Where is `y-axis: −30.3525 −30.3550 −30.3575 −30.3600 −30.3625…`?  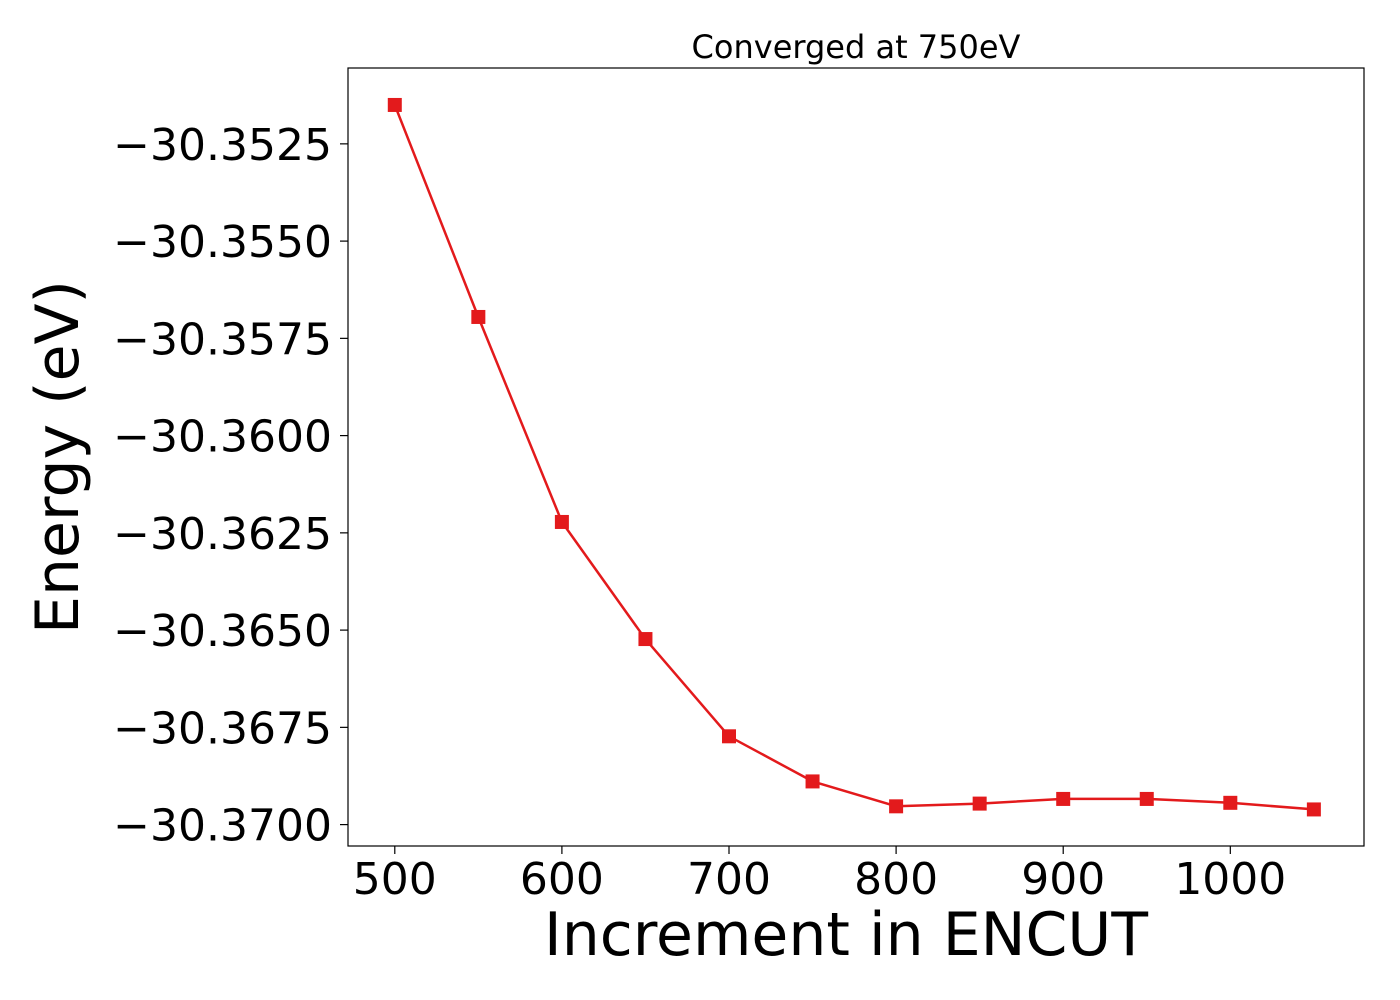
y-axis: −30.3525 −30.3550 −30.3575 −30.3600 −30.3625… is located at coordinates (230, 486).